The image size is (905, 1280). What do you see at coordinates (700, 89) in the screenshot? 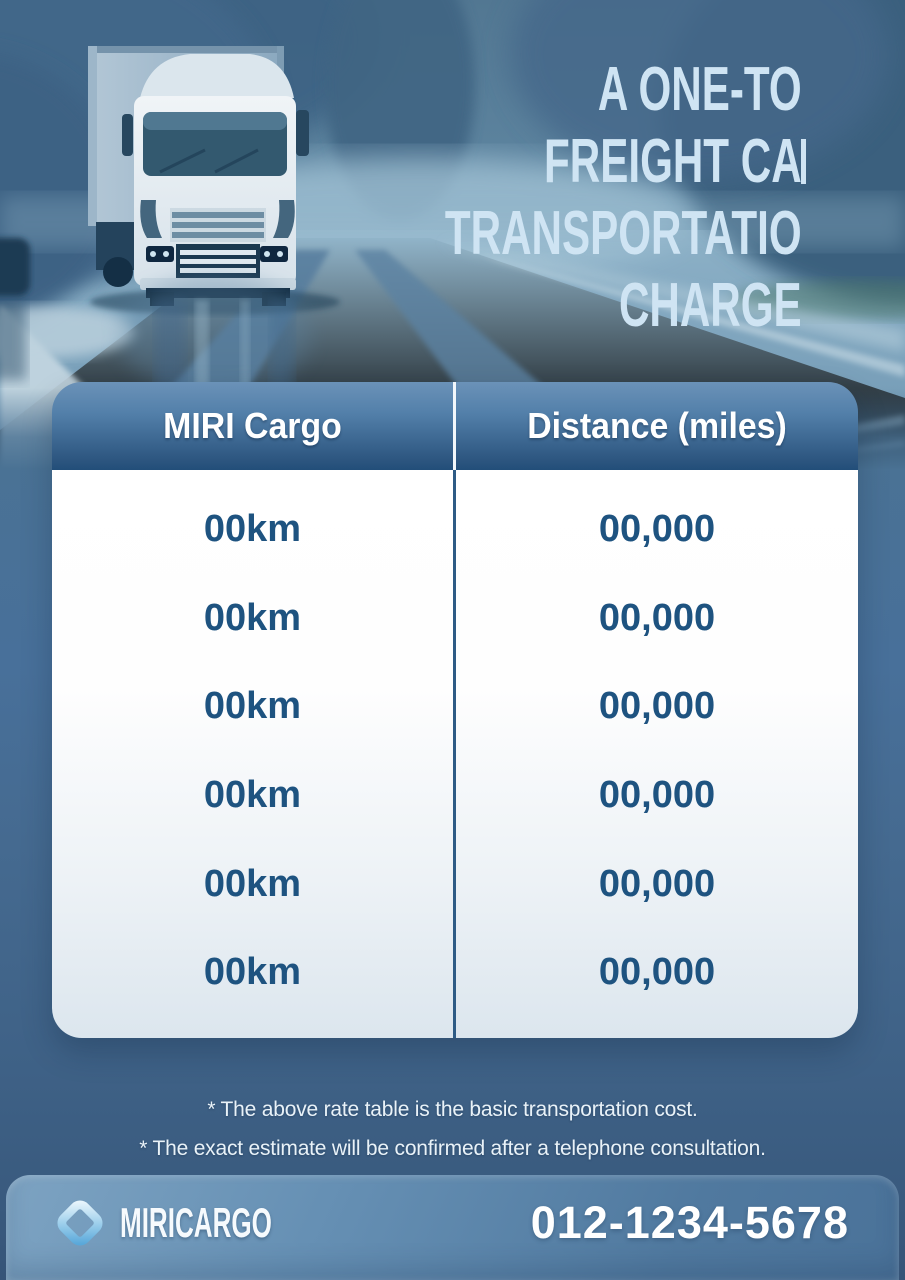
I see `title-line: A ONE-TO` at bounding box center [700, 89].